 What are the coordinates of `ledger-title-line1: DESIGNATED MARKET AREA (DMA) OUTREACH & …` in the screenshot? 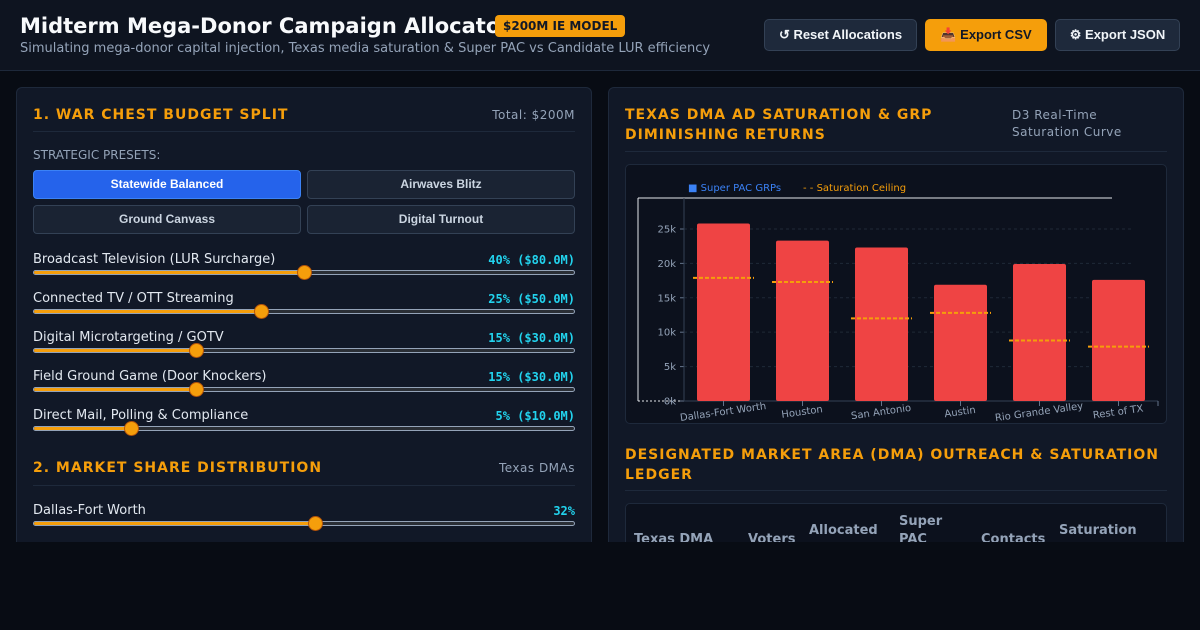 It's located at (892, 455).